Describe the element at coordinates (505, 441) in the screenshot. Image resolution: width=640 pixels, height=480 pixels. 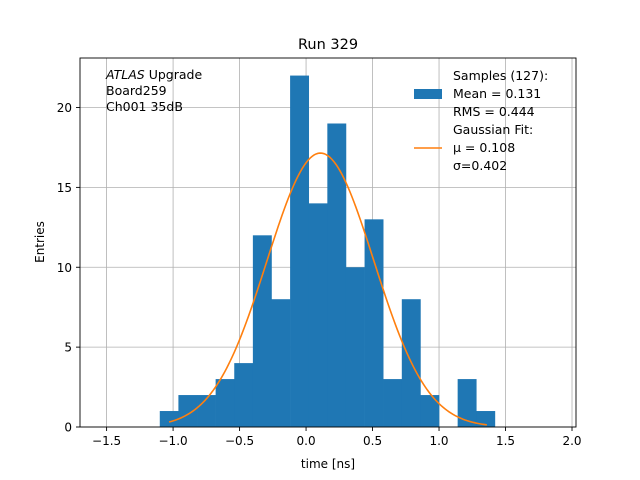
I see `x-tick-label-6: 1.5` at that location.